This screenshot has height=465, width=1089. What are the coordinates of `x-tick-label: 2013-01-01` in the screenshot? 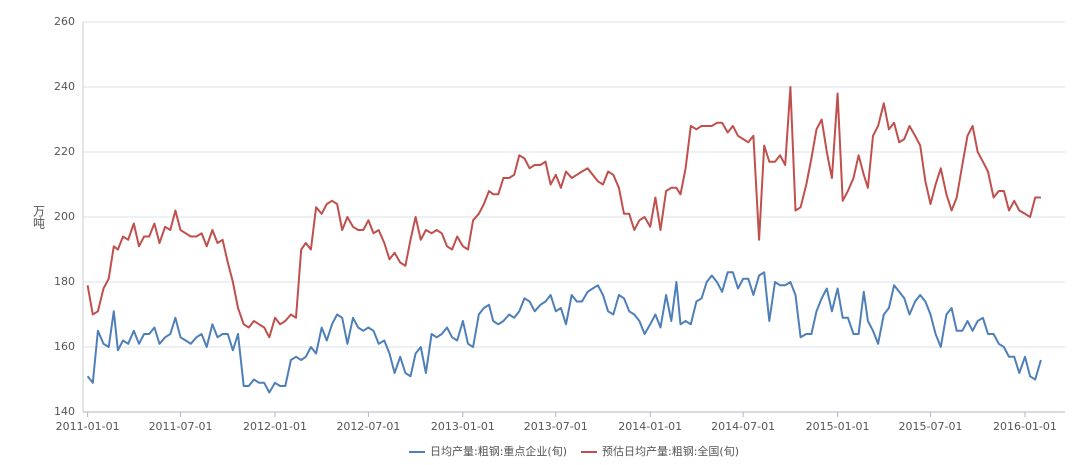 It's located at (463, 426).